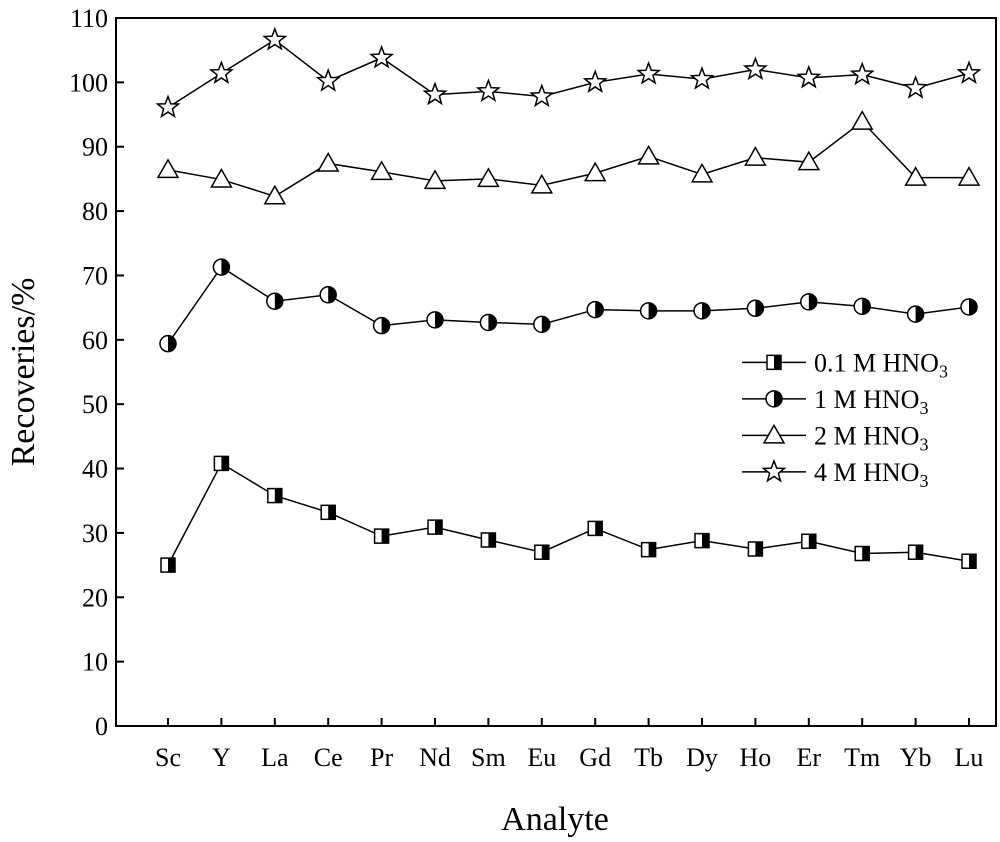  What do you see at coordinates (95, 275) in the screenshot?
I see `y-tick-label: 70` at bounding box center [95, 275].